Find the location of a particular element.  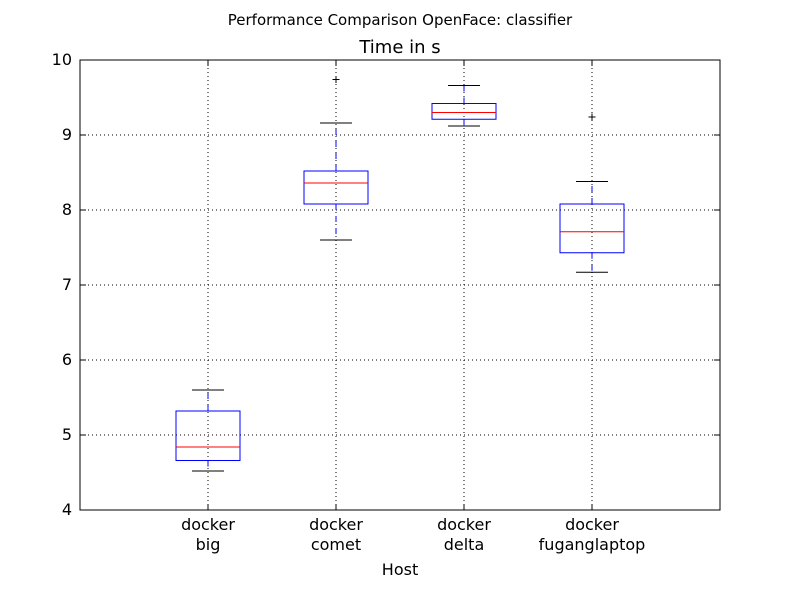

y-tick-label: 6 is located at coordinates (67, 359).